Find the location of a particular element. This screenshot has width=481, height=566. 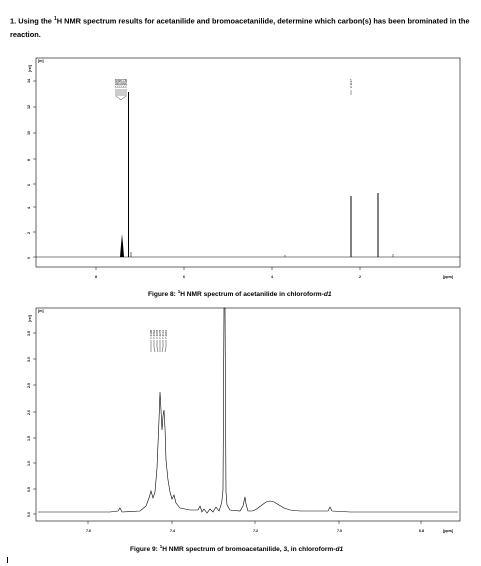

spectrum2-x-tick-label: 7.2 is located at coordinates (255, 531).